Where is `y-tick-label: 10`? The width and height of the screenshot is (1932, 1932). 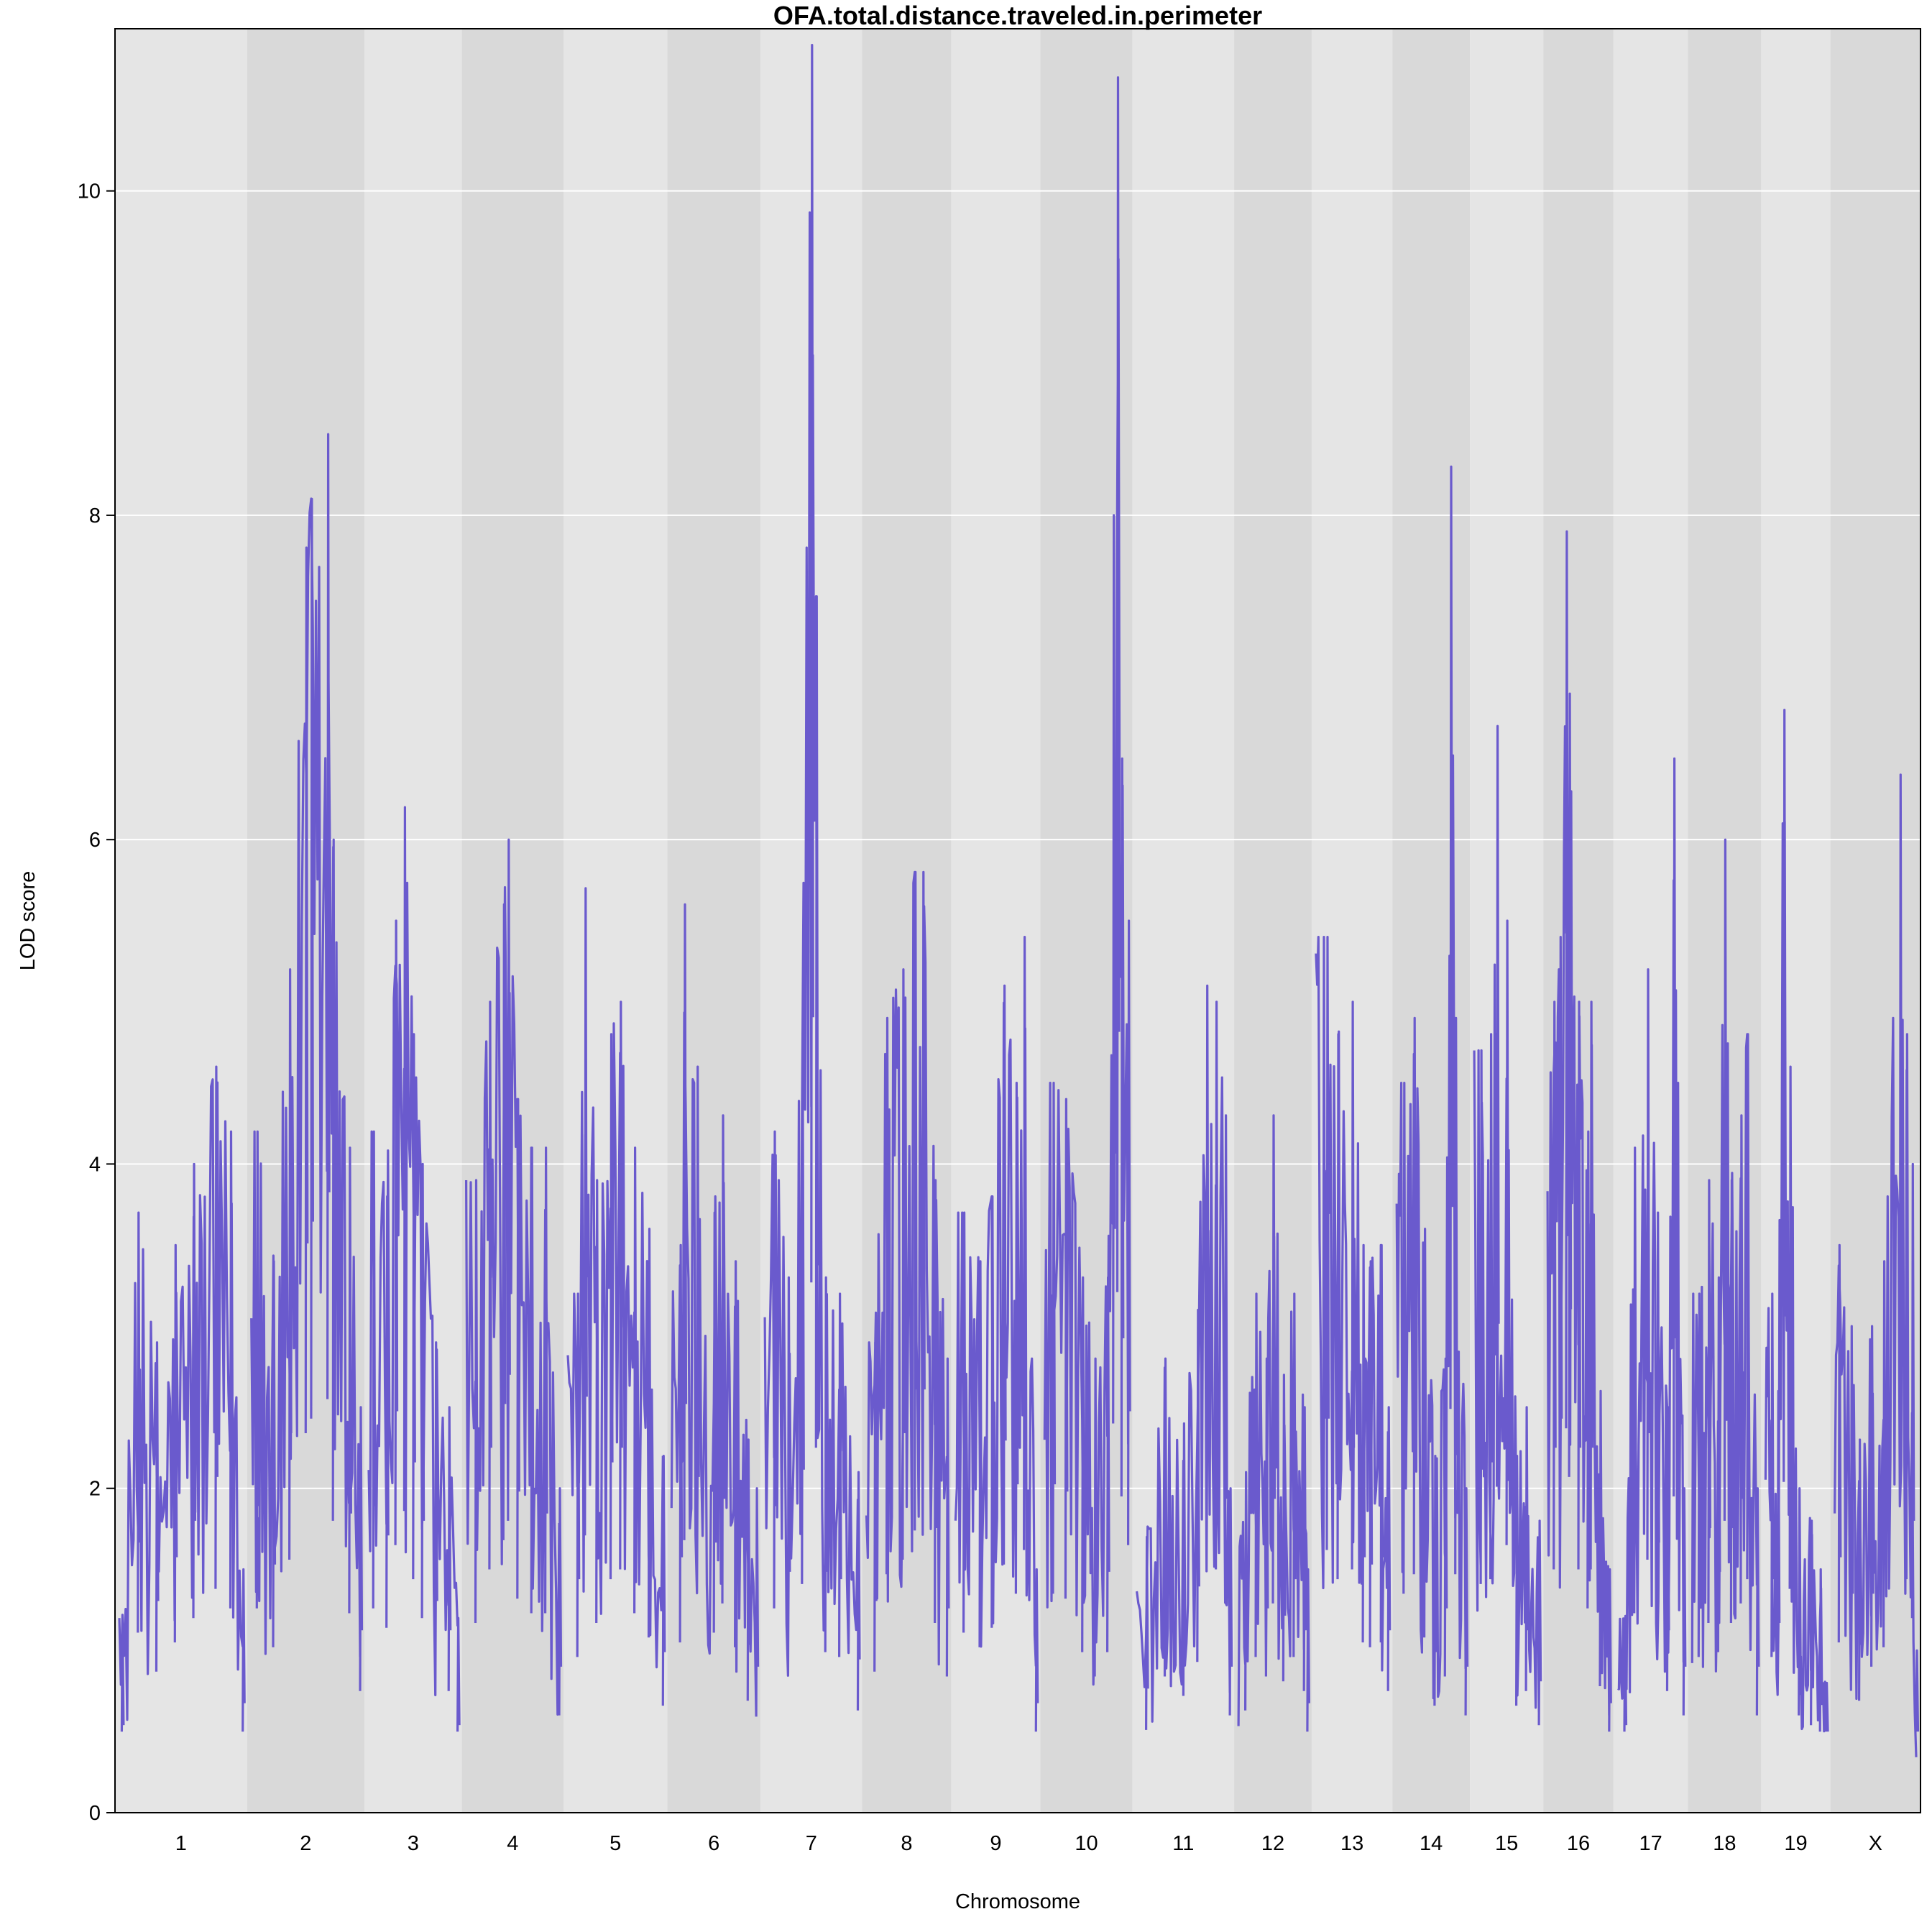 y-tick-label: 10 is located at coordinates (89, 191).